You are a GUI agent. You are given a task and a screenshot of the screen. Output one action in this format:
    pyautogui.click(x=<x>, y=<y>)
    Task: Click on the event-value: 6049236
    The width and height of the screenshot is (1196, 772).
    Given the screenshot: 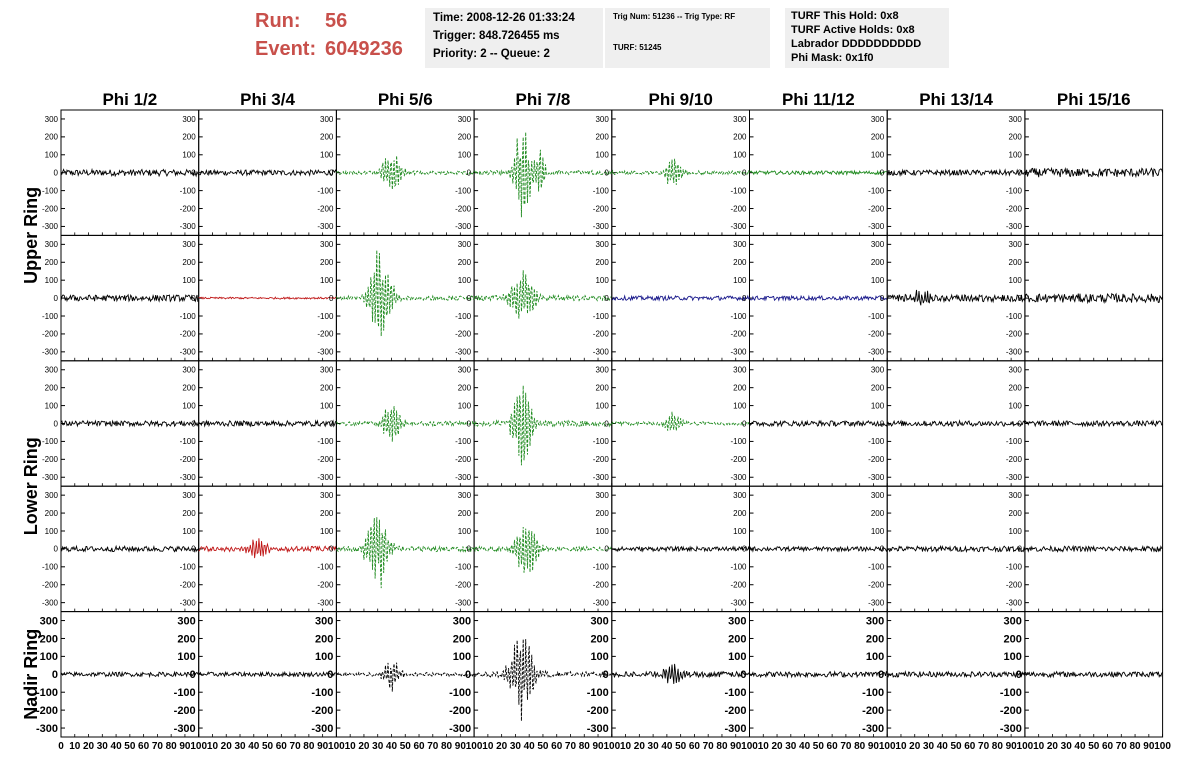 What is the action you would take?
    pyautogui.click(x=364, y=49)
    